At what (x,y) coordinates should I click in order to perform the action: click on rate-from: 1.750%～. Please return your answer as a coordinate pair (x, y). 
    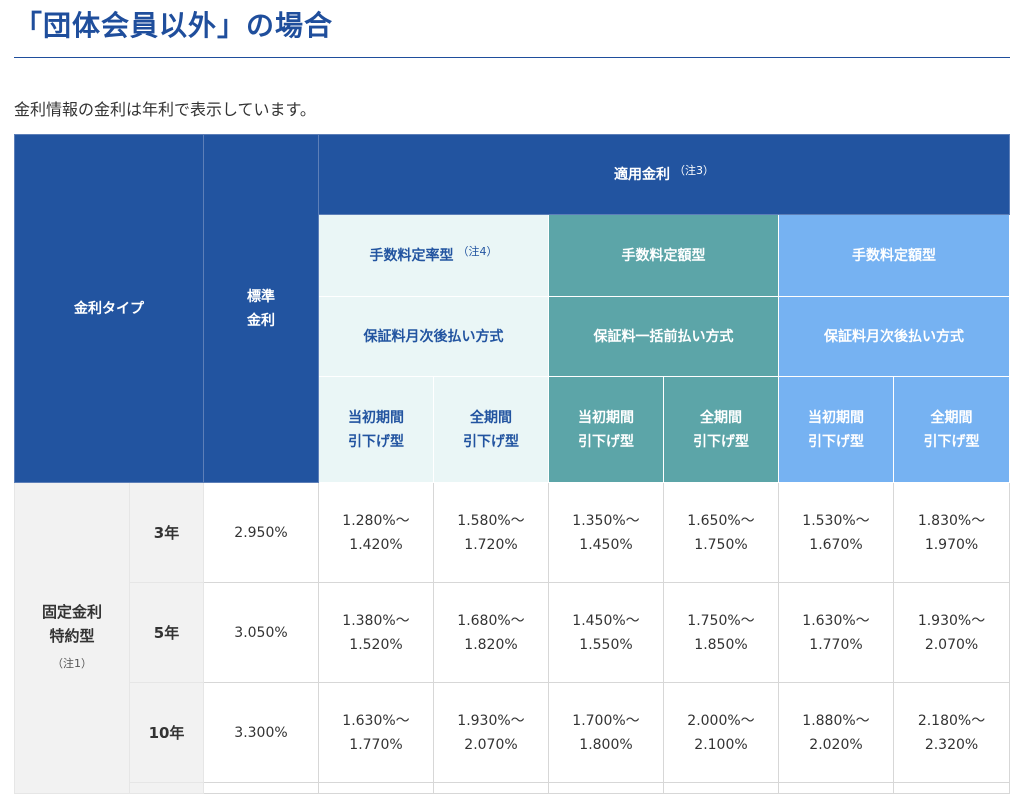
    Looking at the image, I should click on (721, 620).